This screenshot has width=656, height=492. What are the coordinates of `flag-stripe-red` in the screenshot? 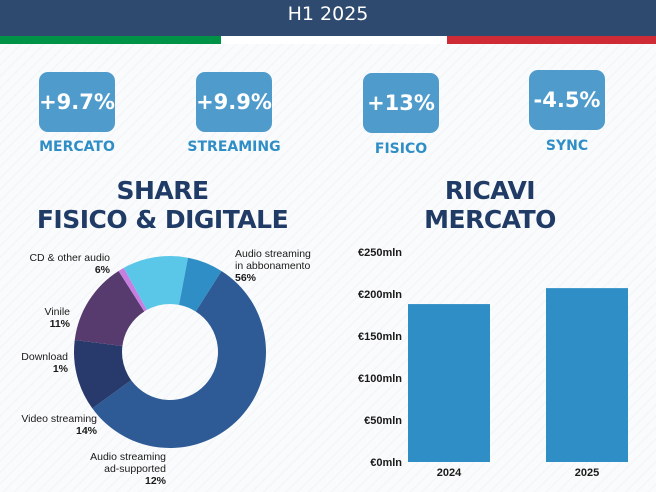 It's located at (551, 40).